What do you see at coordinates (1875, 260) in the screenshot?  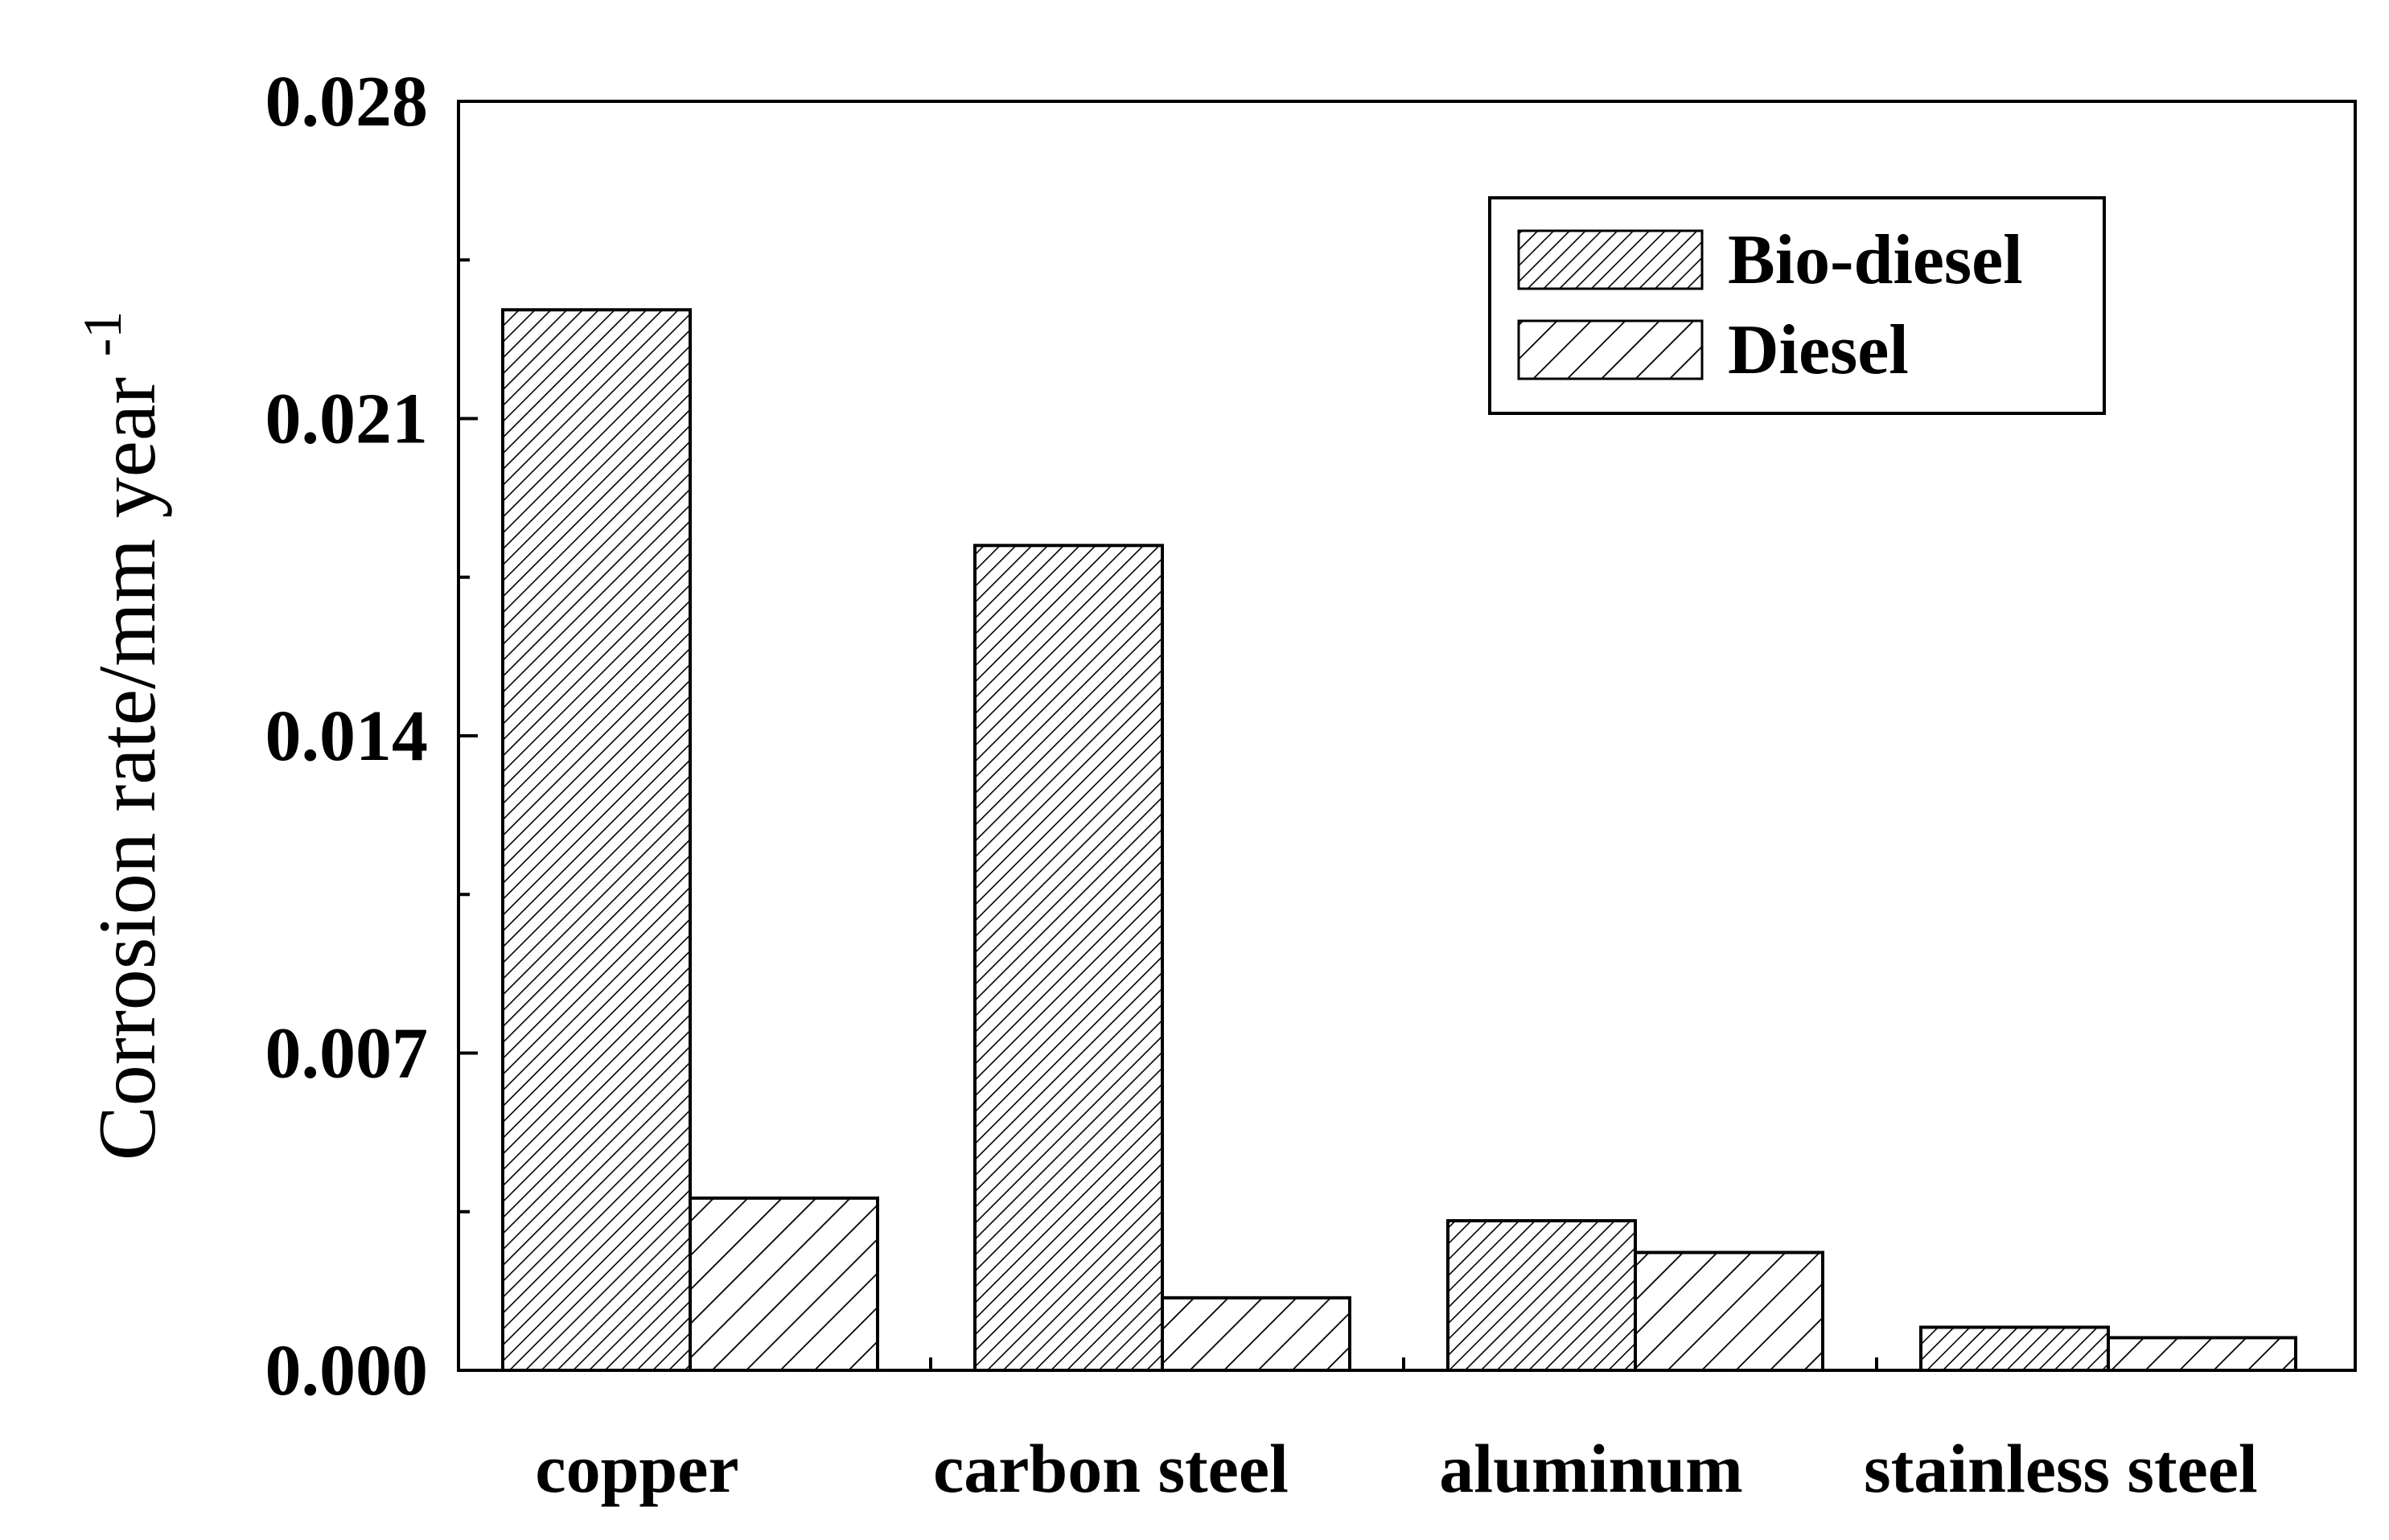 I see `legend-label-bio-diesel: Bio-diesel` at bounding box center [1875, 260].